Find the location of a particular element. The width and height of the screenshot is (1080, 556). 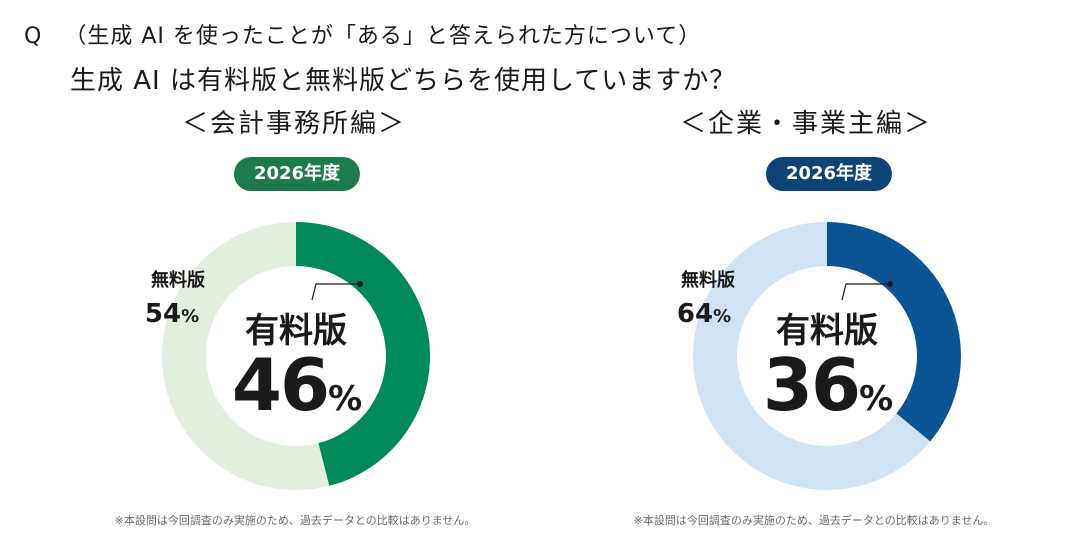

paid-value: 46% is located at coordinates (296, 385).